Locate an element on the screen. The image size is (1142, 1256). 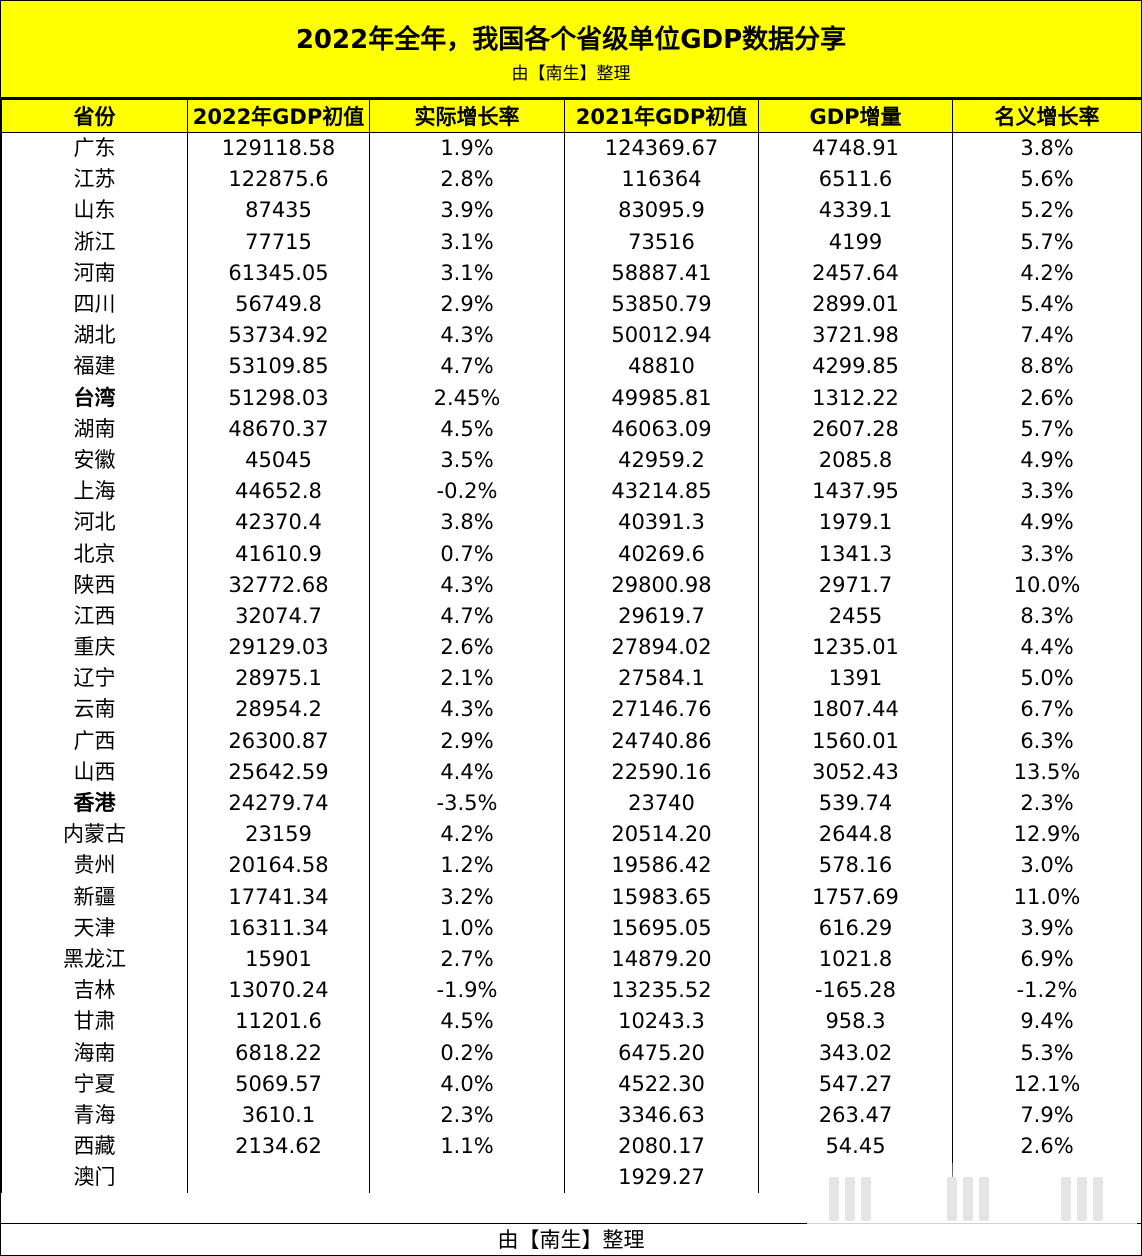
value-cell: 2457.64 is located at coordinates (855, 273).